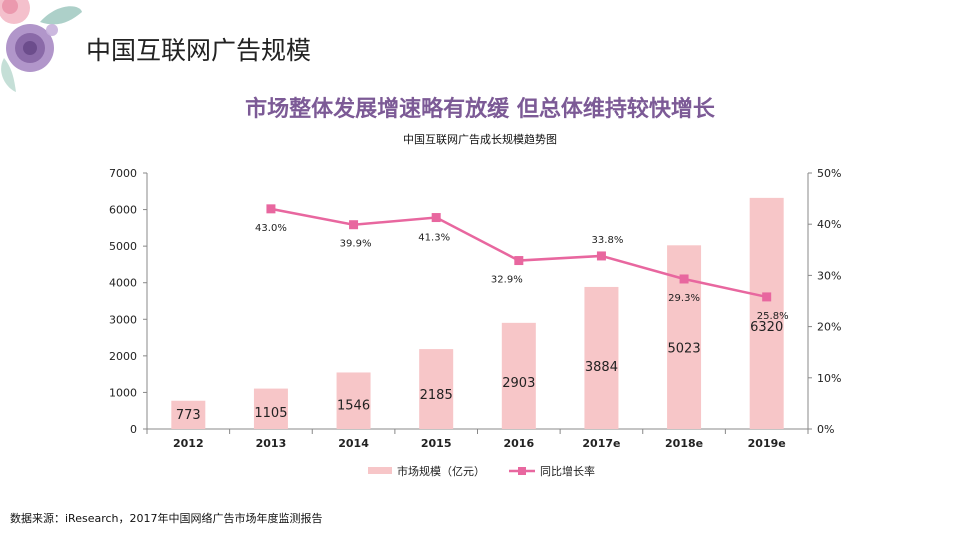  Describe the element at coordinates (829, 224) in the screenshot. I see `y-right-tick-label: 40%` at that location.